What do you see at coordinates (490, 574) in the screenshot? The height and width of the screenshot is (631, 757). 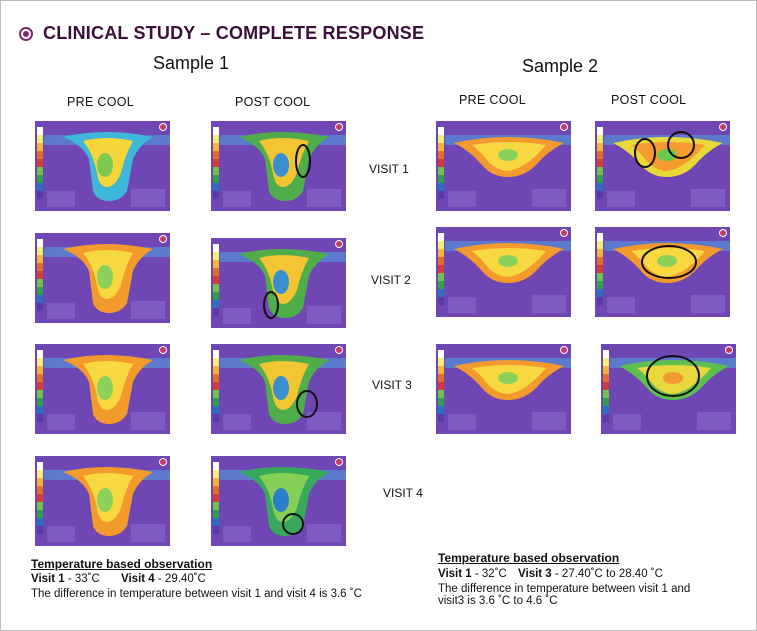 I see `s2-visit-a-value: - 32˚C` at bounding box center [490, 574].